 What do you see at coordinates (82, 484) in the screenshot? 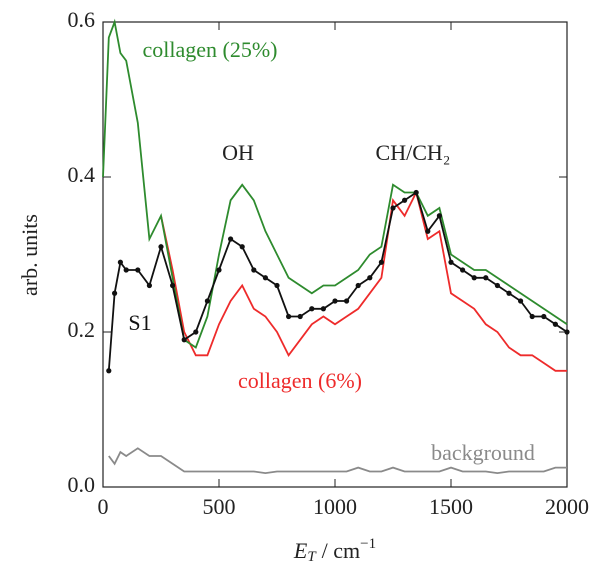
I see `y-tick-label: 0.0` at bounding box center [82, 484].